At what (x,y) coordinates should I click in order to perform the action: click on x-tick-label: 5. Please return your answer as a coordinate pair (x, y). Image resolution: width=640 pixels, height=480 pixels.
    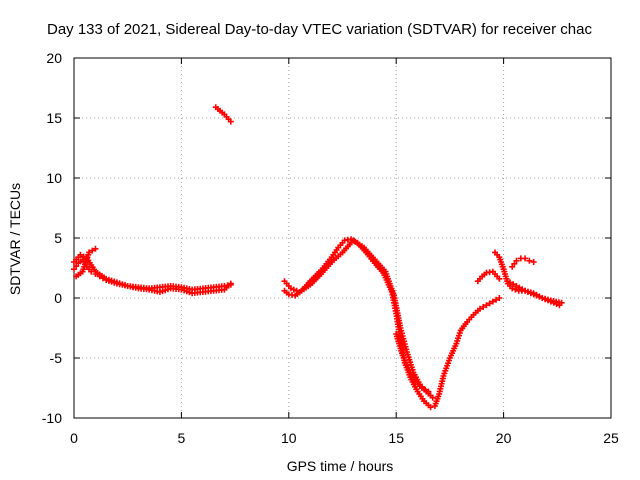
    Looking at the image, I should click on (182, 438).